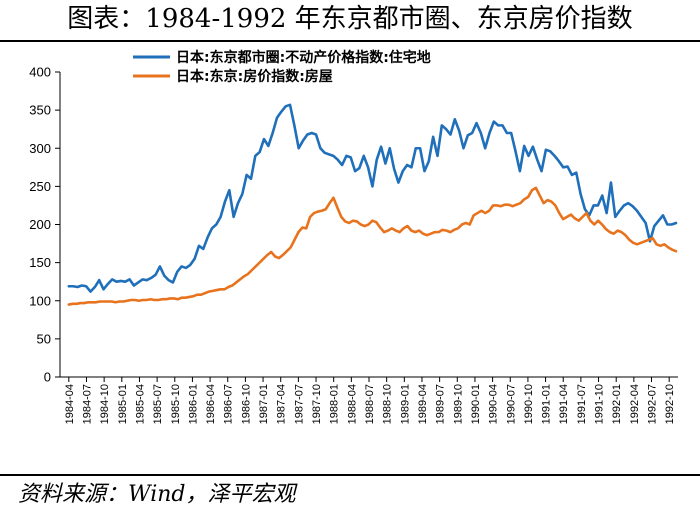  I want to click on x-tick-label: 1991-04, so click(564, 404).